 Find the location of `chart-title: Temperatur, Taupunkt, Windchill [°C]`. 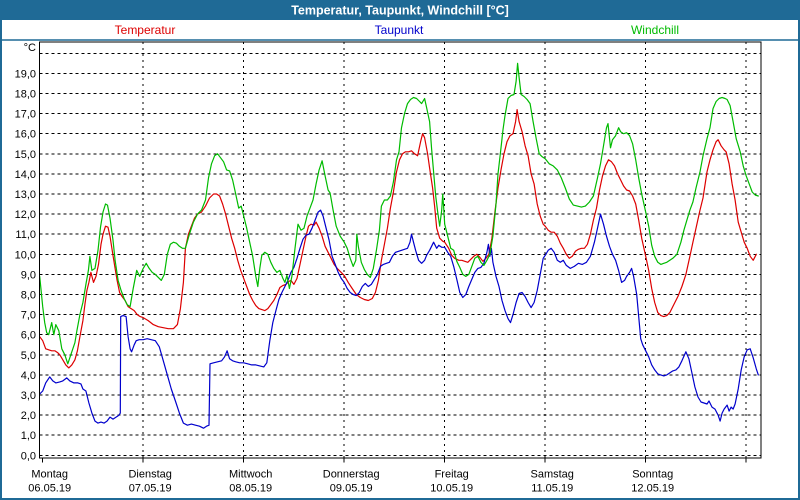

chart-title: Temperatur, Taupunkt, Windchill [°C] is located at coordinates (400, 11).